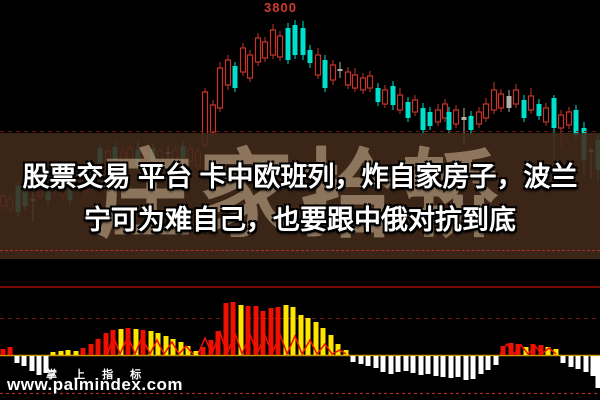 The width and height of the screenshot is (600, 400). I want to click on headline-line-1: 股票交易 平台 卡中欧班列，炸自家房子，波兰, so click(300, 177).